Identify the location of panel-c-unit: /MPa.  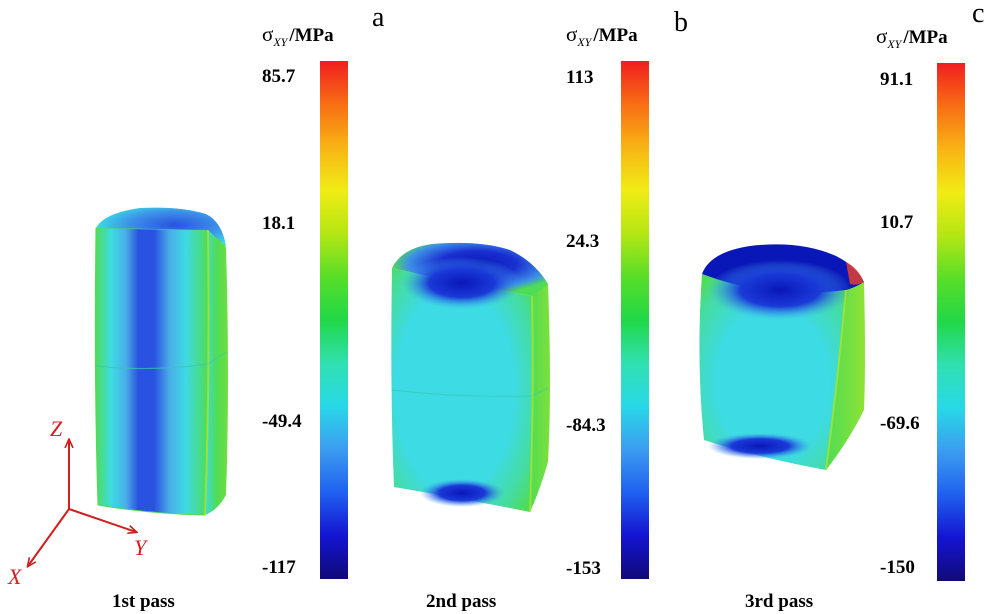
(925, 37).